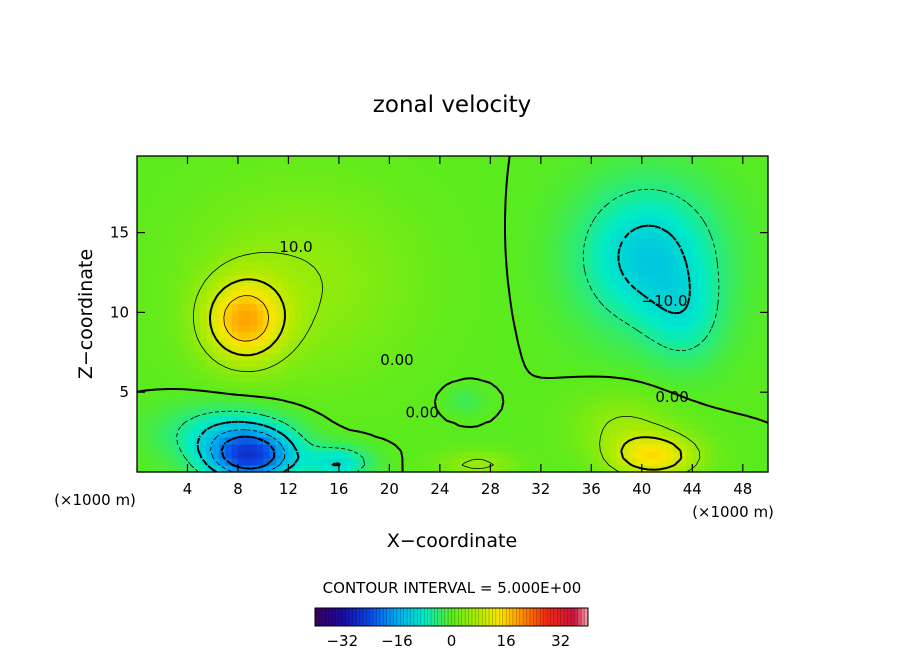  Describe the element at coordinates (295, 247) in the screenshot. I see `contour-label: 10.0` at that location.